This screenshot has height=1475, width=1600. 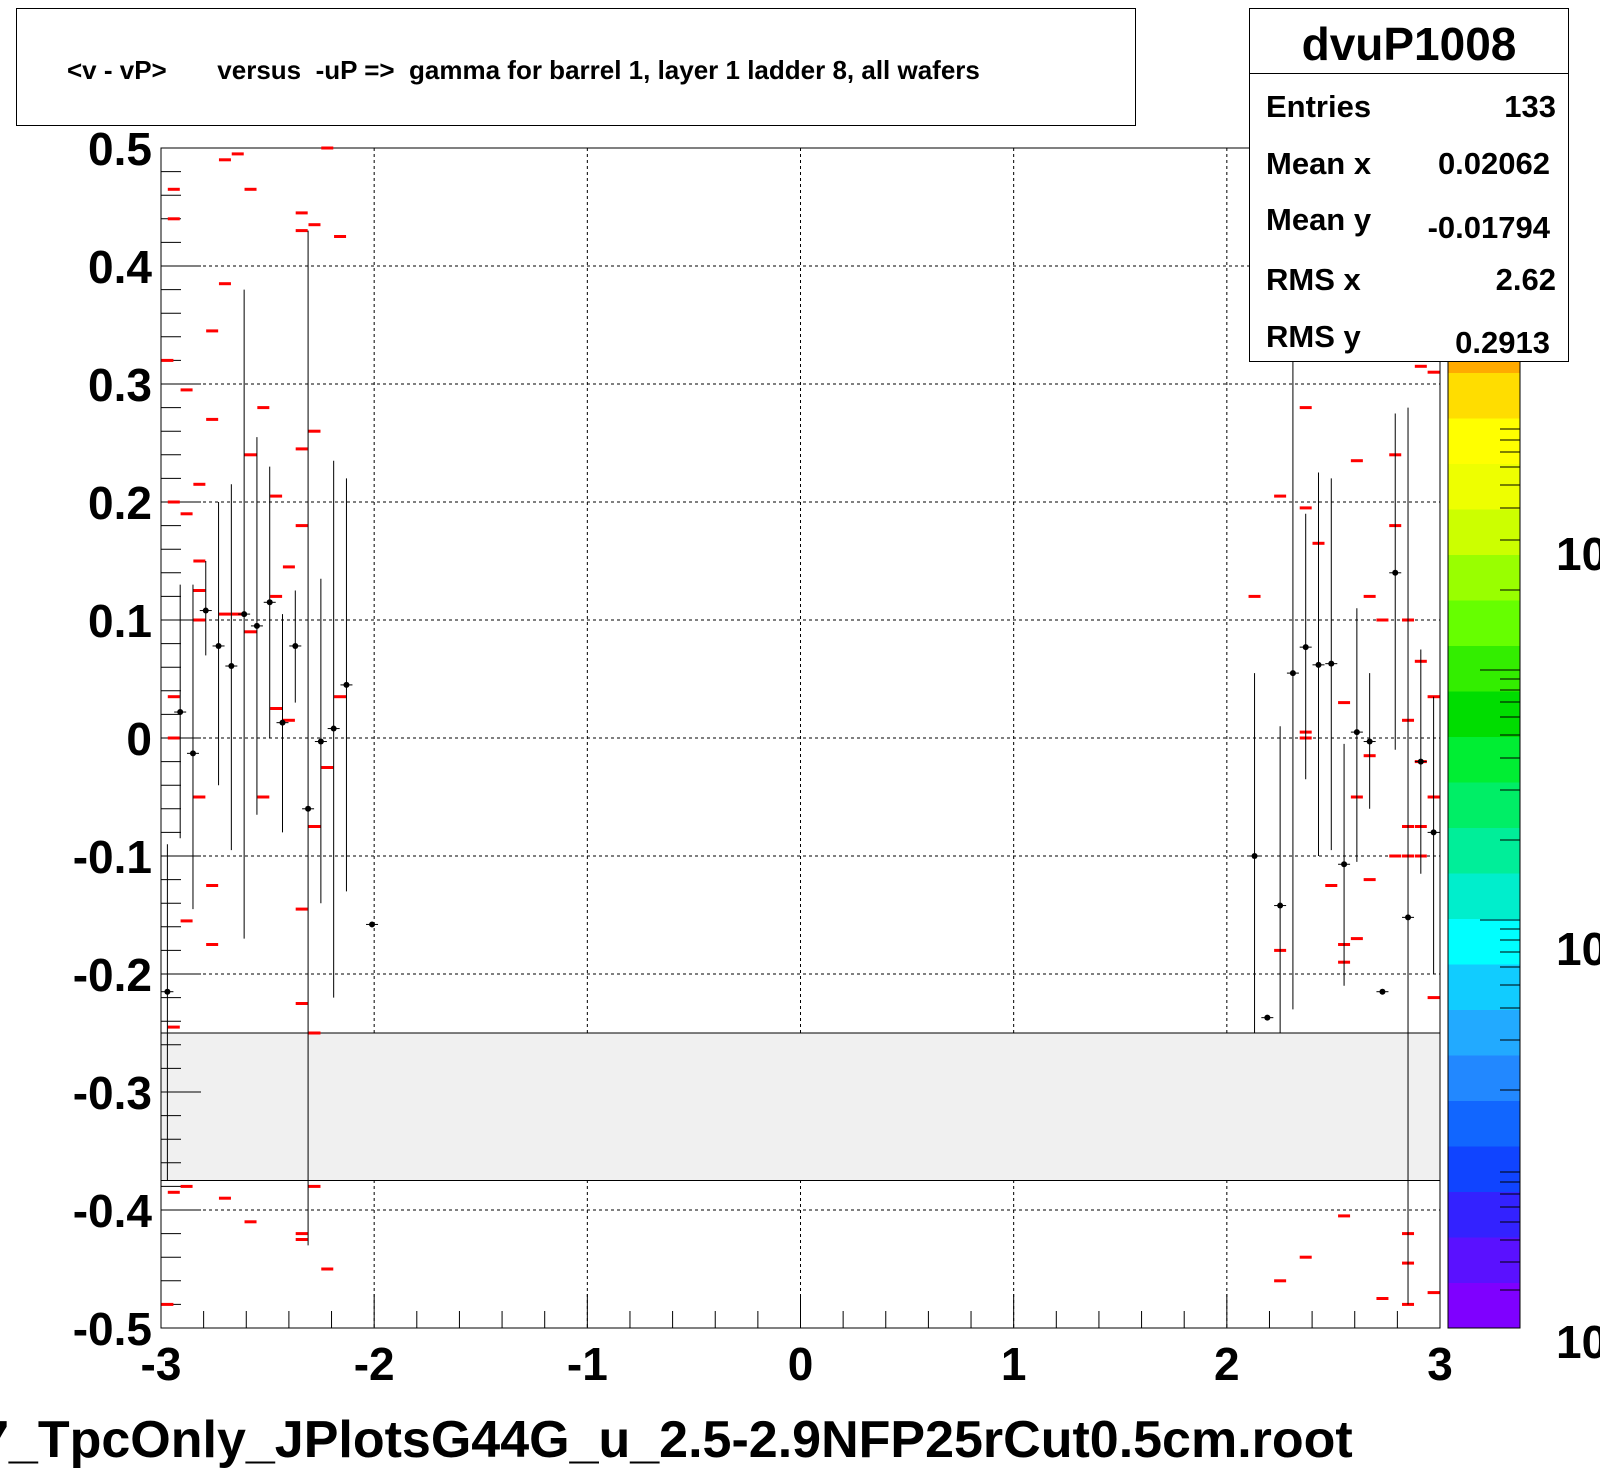 What do you see at coordinates (1440, 1364) in the screenshot?
I see `x-tick-label: 3` at bounding box center [1440, 1364].